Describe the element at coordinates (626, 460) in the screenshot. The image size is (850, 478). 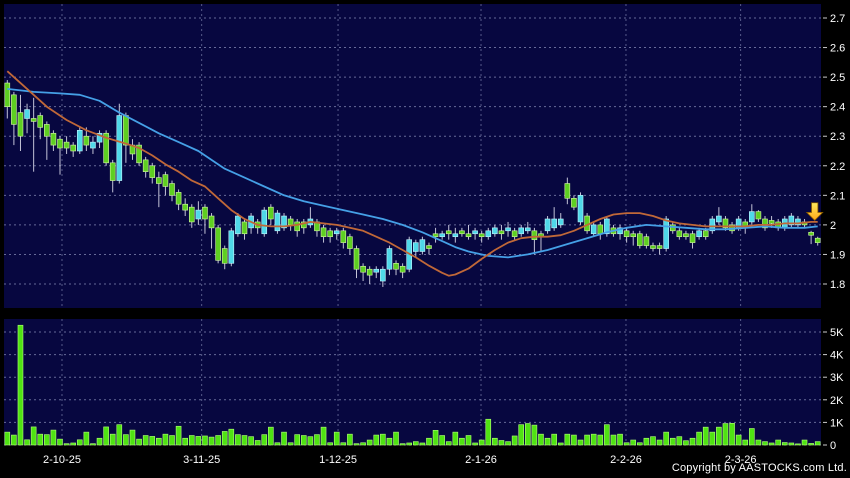
I see `svg-text: 2-2-26` at that location.